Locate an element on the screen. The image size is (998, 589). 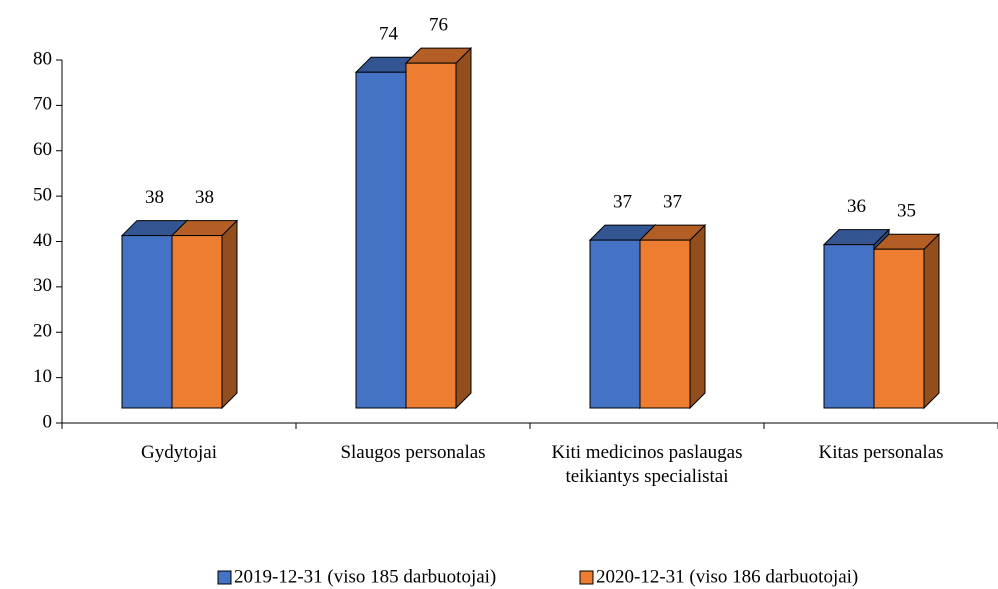
x-tick-label: Kitas personalas is located at coordinates (881, 452).